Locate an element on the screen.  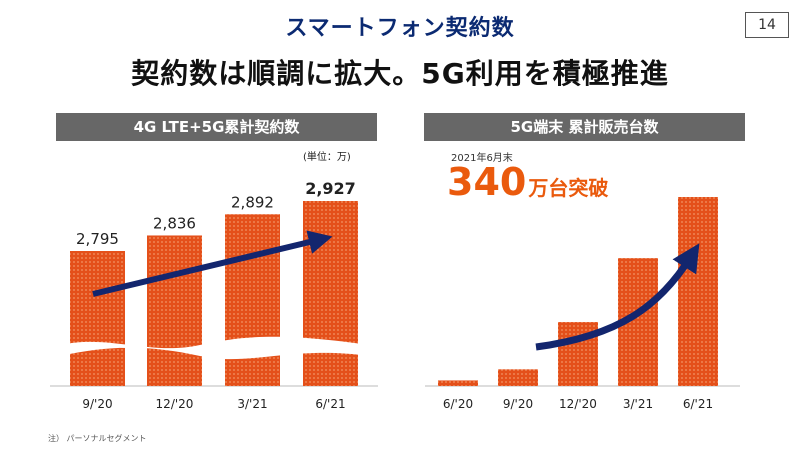
axis-break is located at coordinates (215, 348).